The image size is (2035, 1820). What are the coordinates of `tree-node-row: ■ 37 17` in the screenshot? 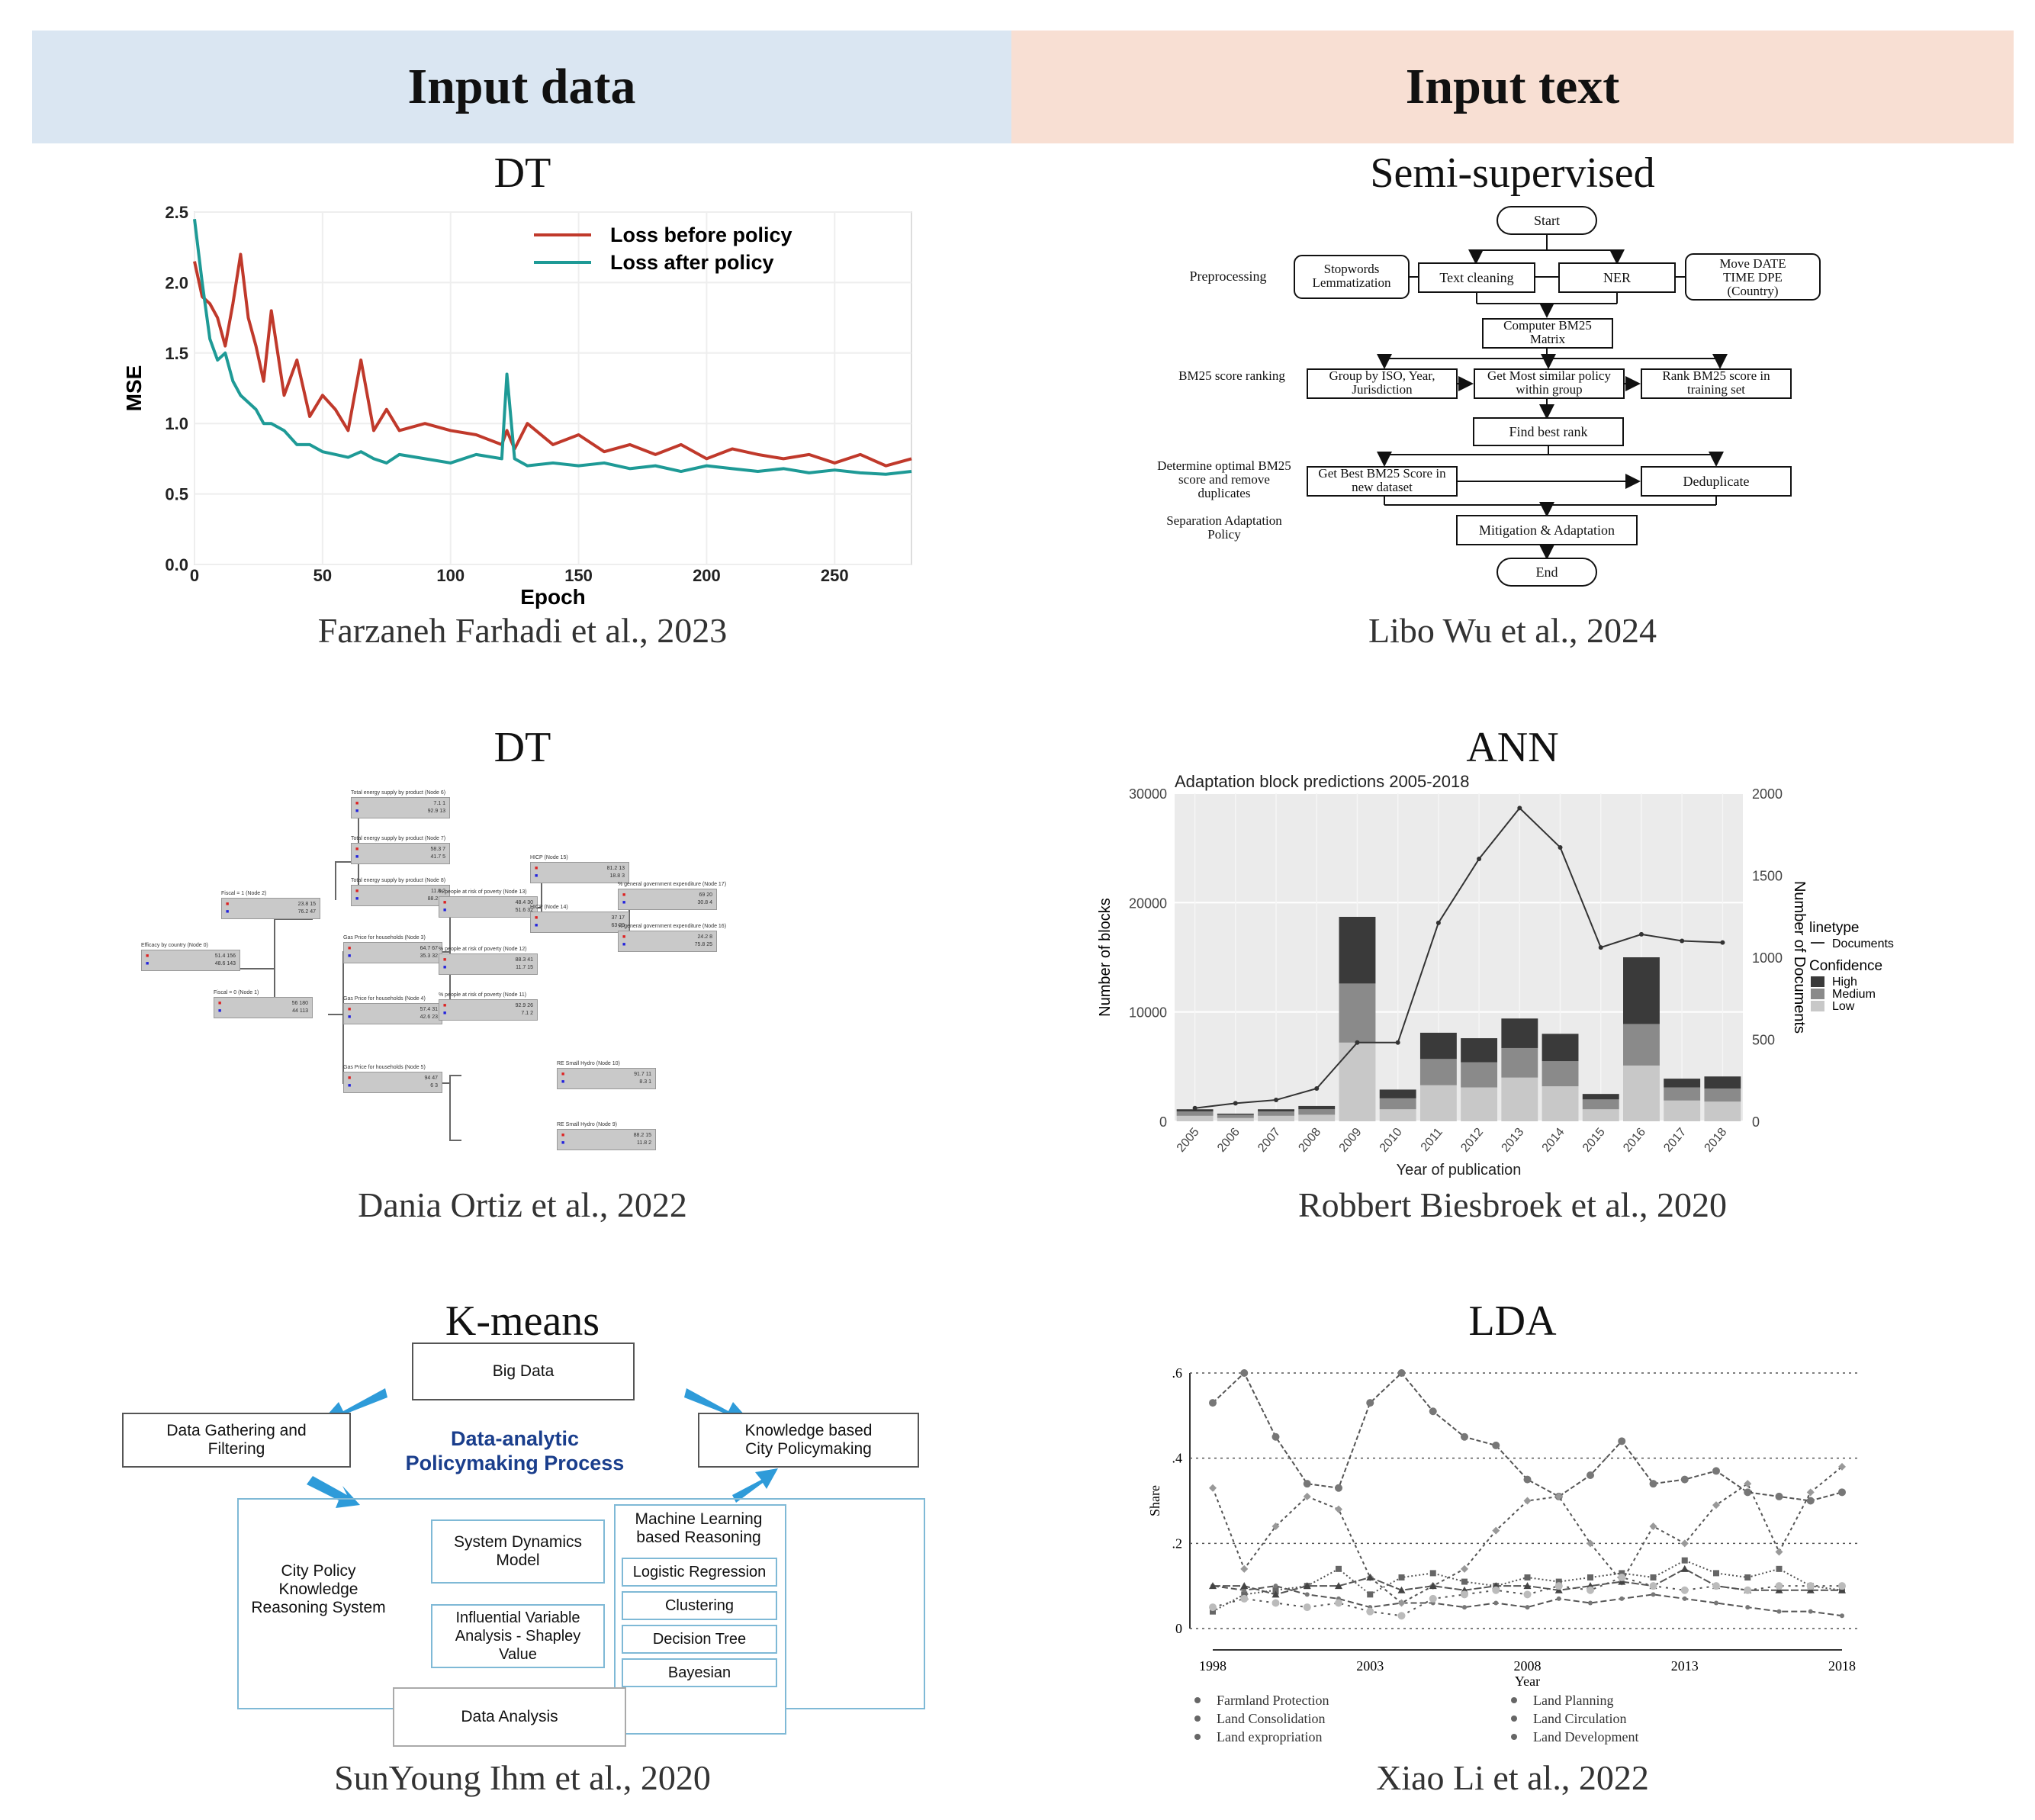 It's located at (580, 918).